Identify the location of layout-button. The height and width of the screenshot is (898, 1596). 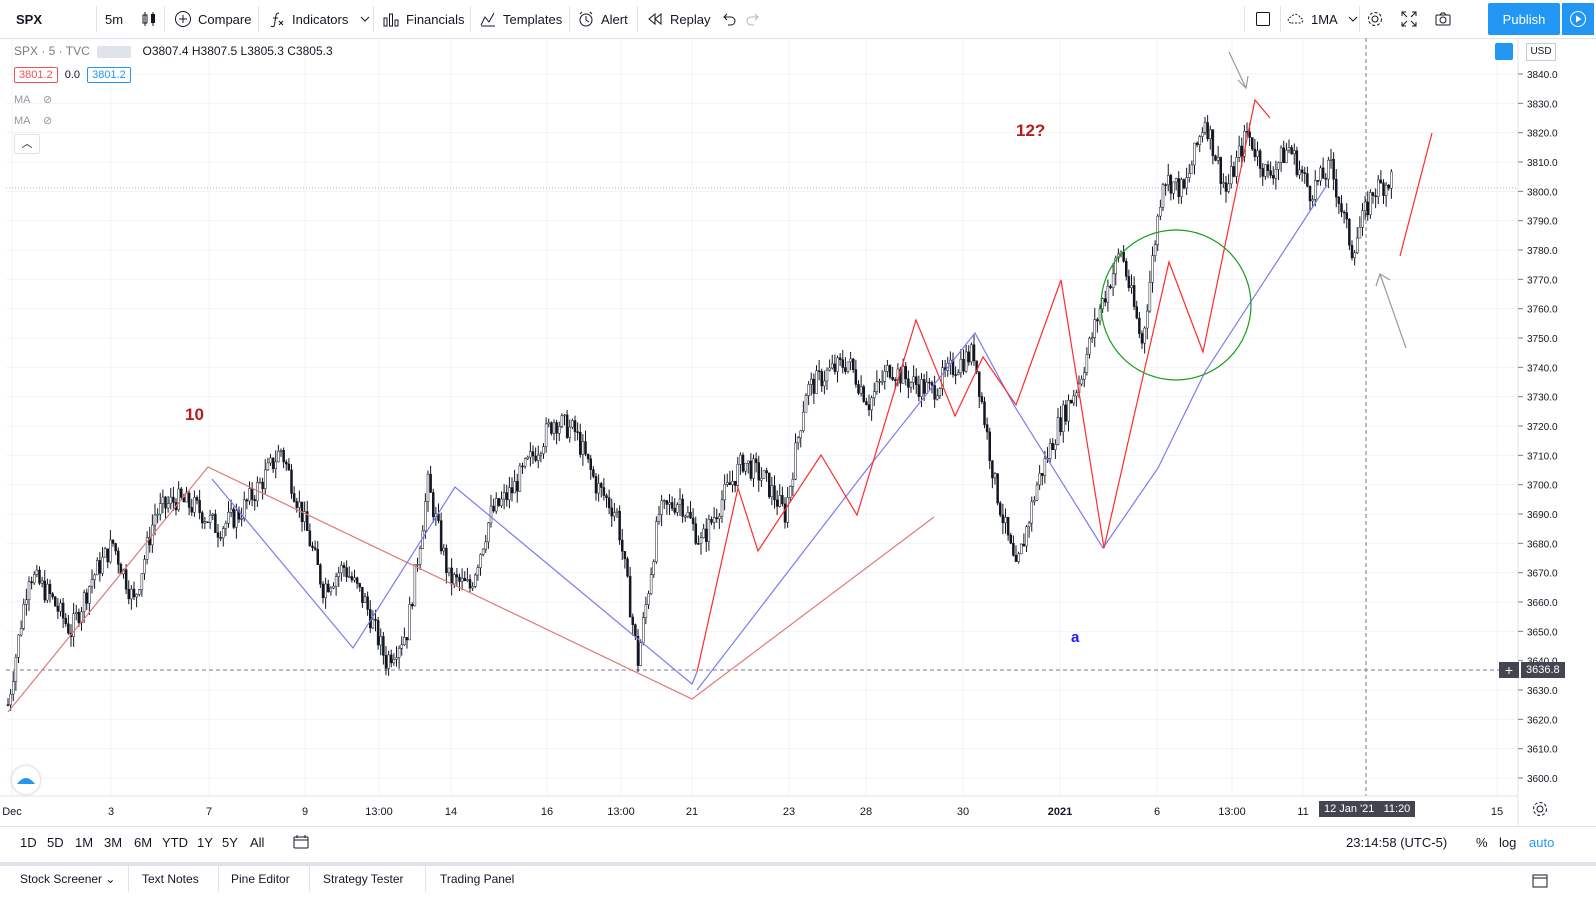
(1263, 19).